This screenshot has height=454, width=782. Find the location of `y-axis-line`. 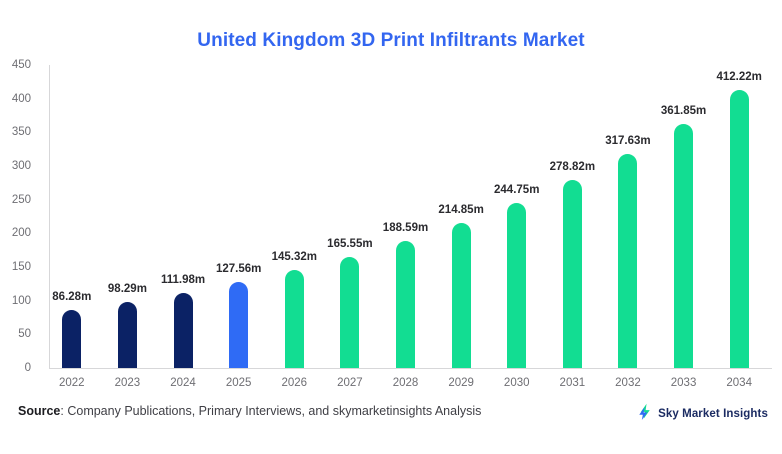

y-axis-line is located at coordinates (49, 216).